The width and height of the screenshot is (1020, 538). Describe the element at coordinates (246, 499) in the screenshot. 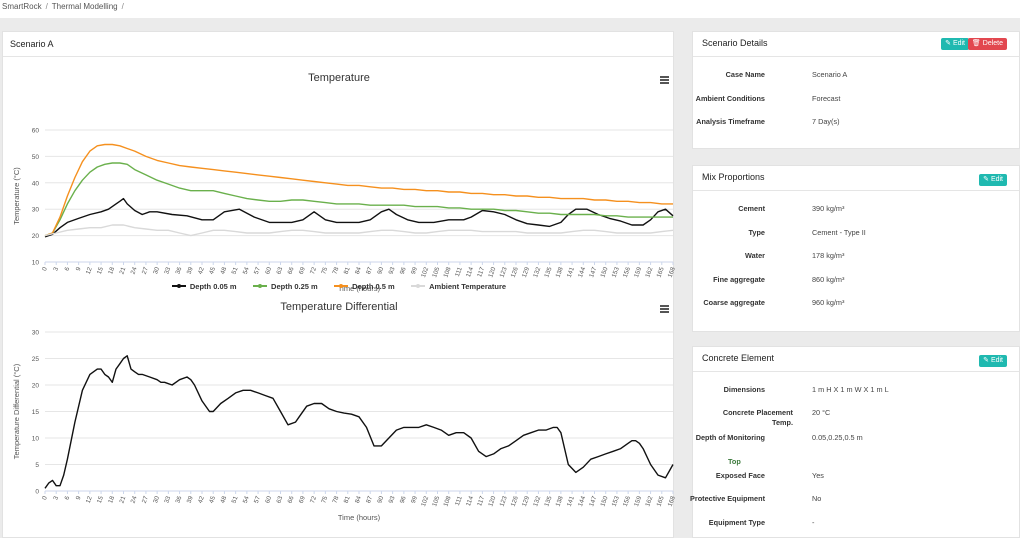

I see `x-tick-label: 54` at that location.